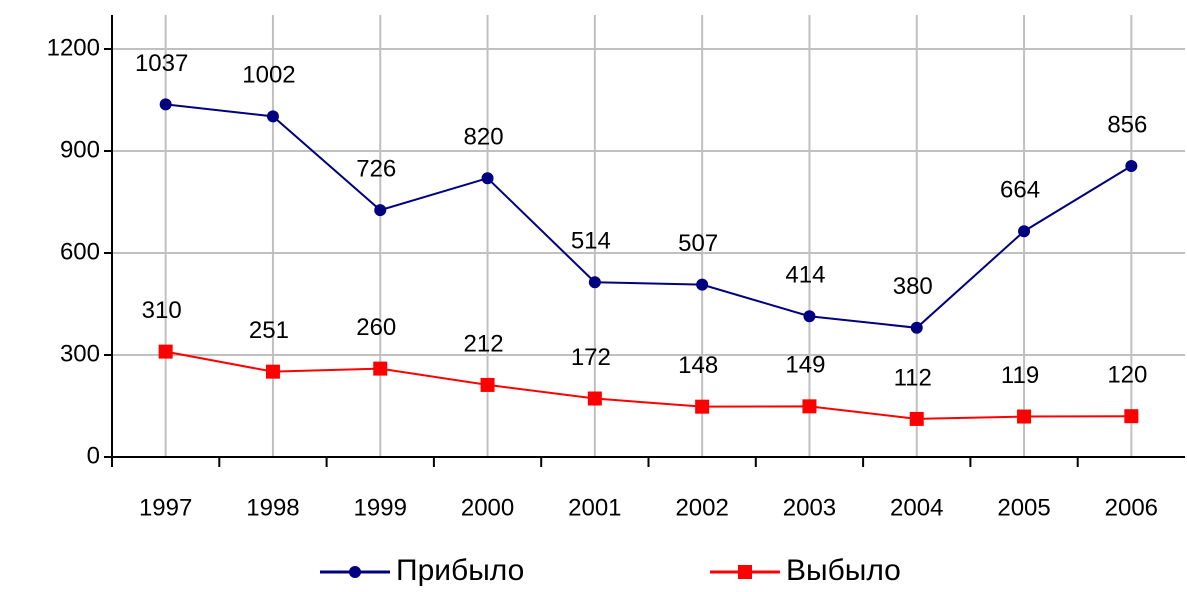 The image size is (1187, 592). What do you see at coordinates (376, 169) in the screenshot?
I see `data-label: 726` at bounding box center [376, 169].